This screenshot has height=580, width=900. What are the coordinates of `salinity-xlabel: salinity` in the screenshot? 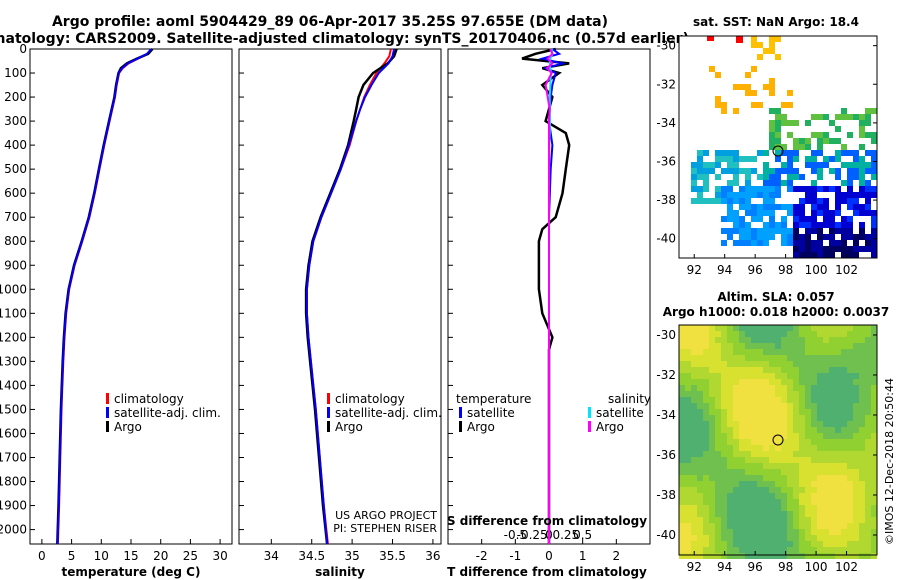 It's located at (340, 572).